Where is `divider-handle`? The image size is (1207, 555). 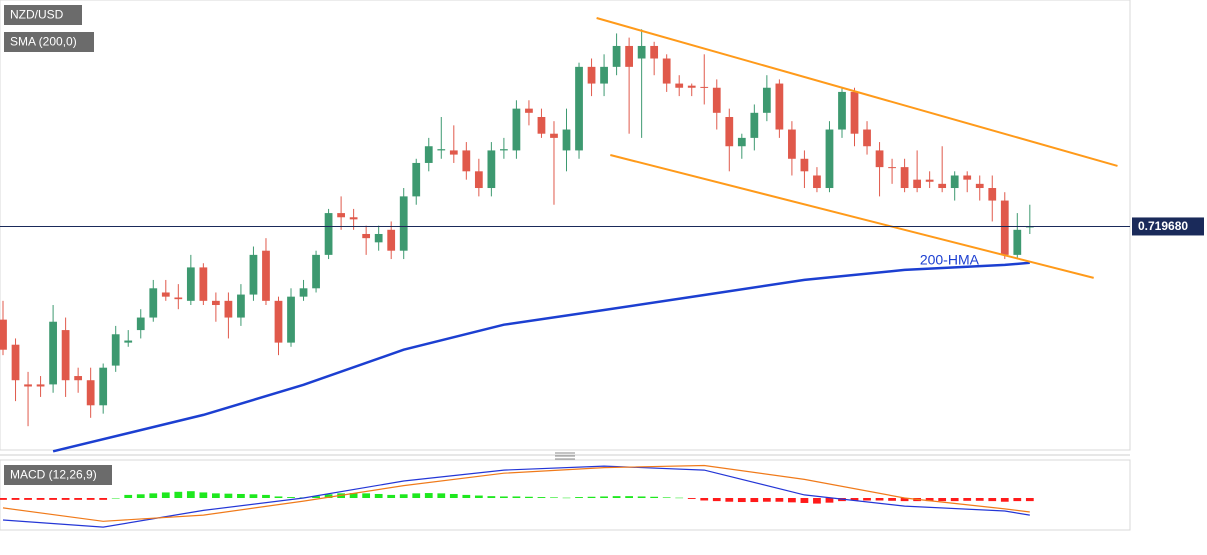
divider-handle is located at coordinates (565, 456).